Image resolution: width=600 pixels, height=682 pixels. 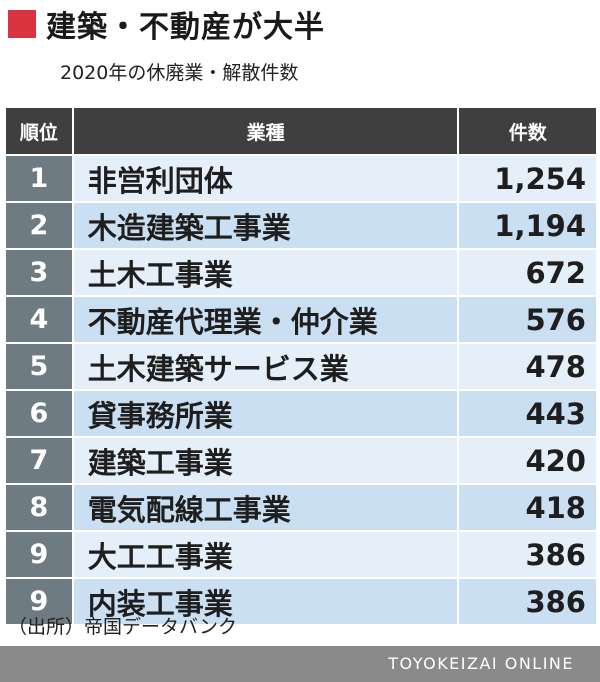 What do you see at coordinates (39, 225) in the screenshot?
I see `rank-cell: 2` at bounding box center [39, 225].